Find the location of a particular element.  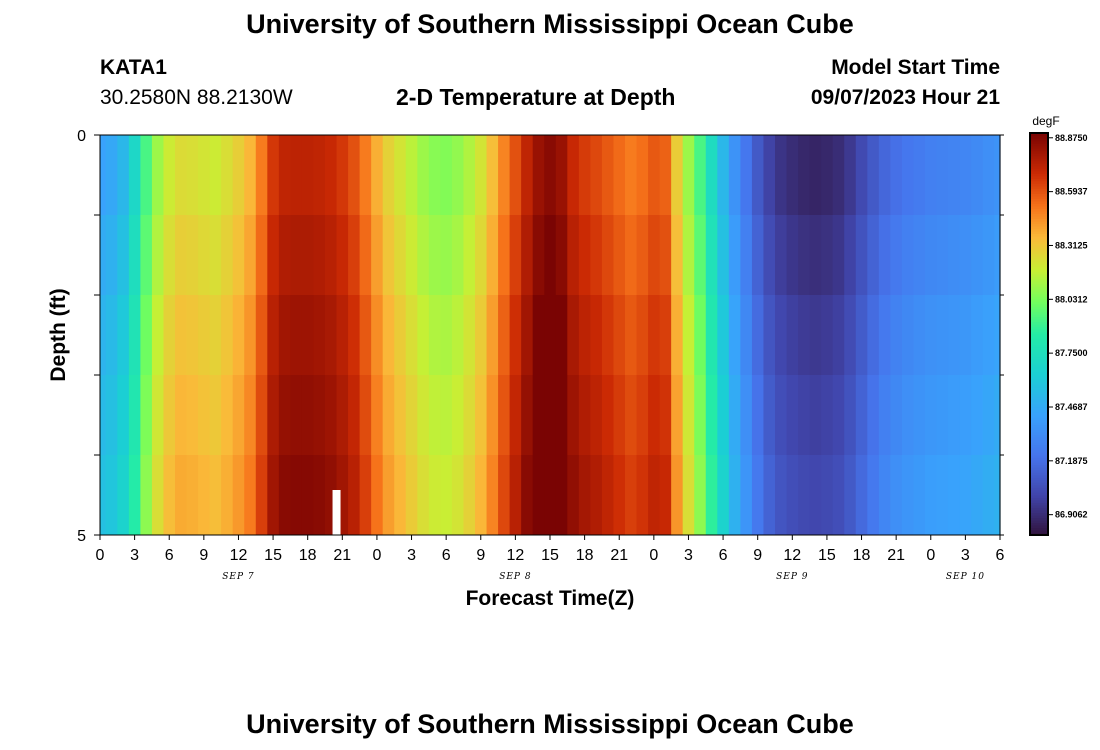

x-tick-label: 3 is located at coordinates (965, 555).